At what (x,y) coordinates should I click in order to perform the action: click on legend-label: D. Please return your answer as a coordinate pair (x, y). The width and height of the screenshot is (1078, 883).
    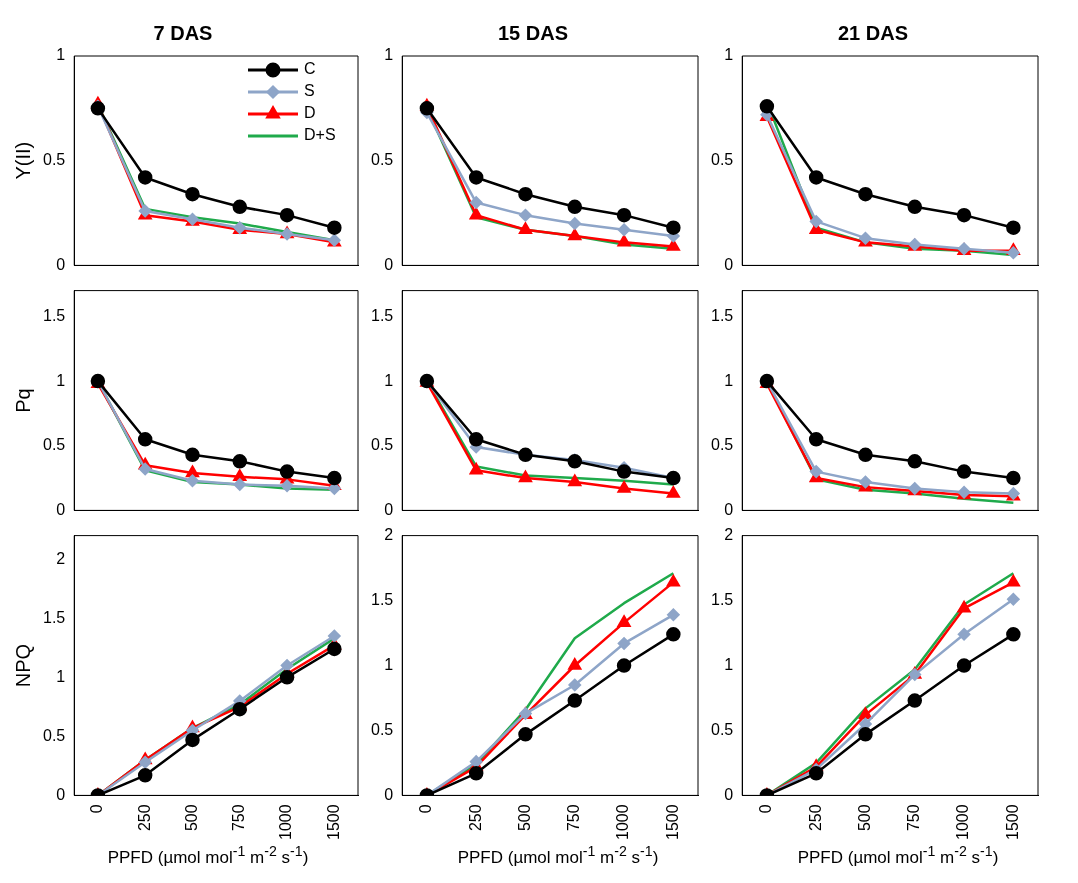
    Looking at the image, I should click on (310, 113).